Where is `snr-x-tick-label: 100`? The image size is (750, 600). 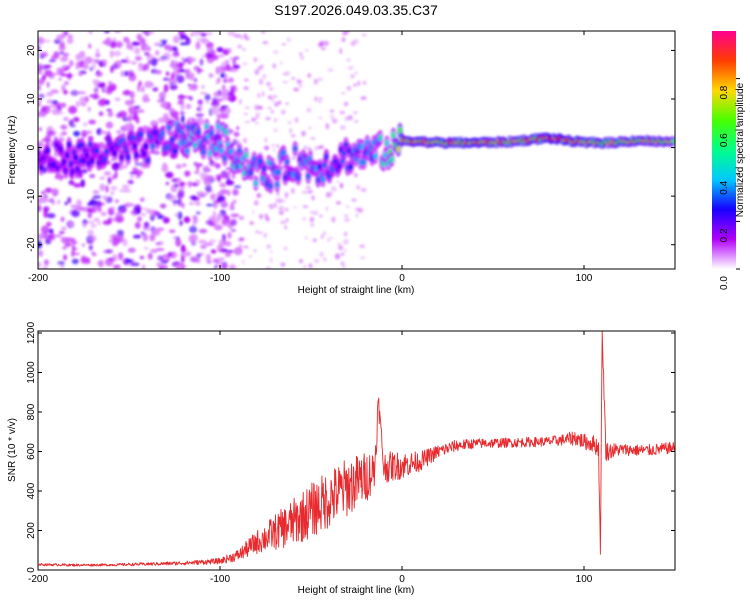 snr-x-tick-label: 100 is located at coordinates (584, 579).